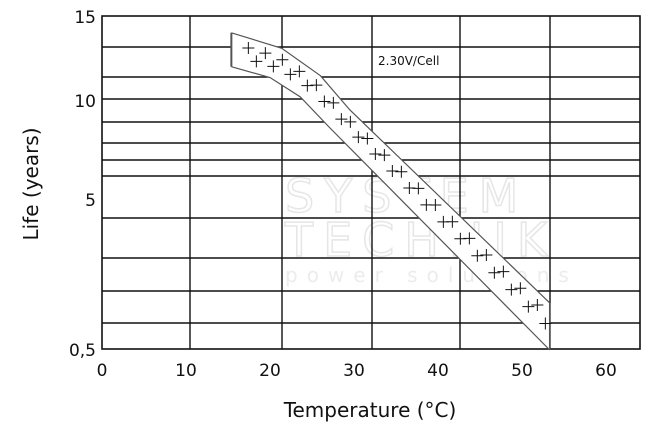 The height and width of the screenshot is (438, 667). I want to click on x-tick-label: 20, so click(270, 371).